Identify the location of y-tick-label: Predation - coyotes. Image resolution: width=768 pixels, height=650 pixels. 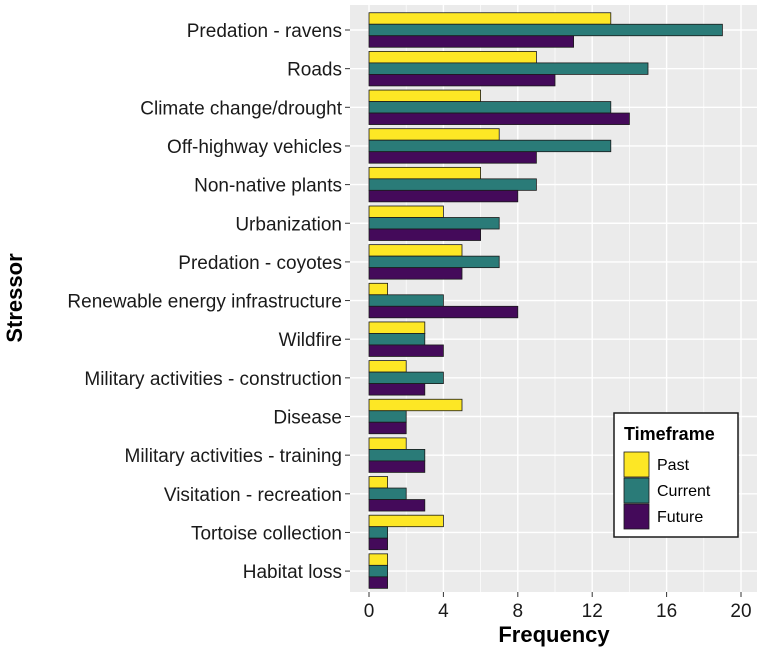
(260, 263).